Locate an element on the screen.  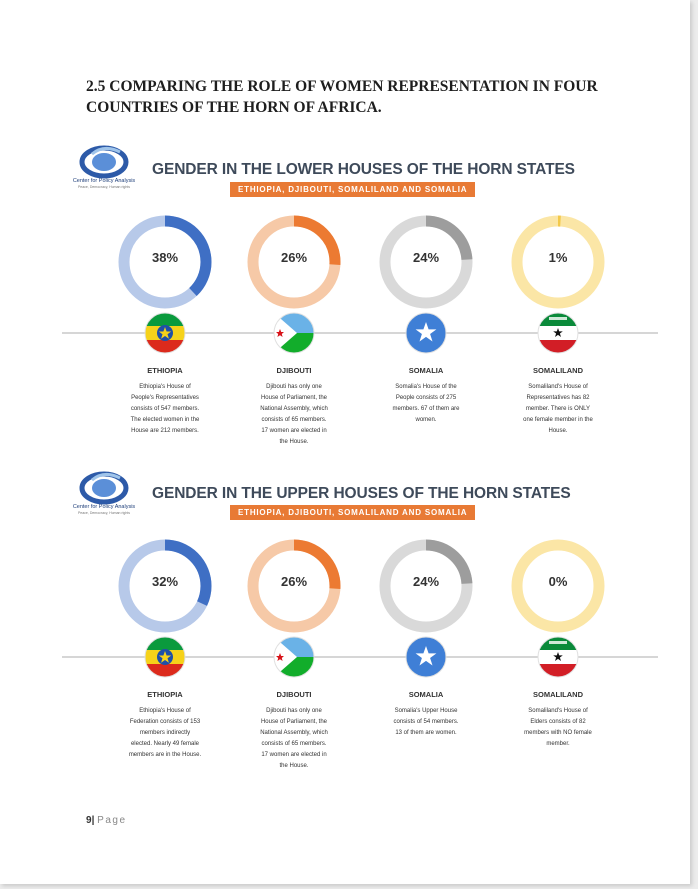
percentage-label: 0% is located at coordinates (558, 581).